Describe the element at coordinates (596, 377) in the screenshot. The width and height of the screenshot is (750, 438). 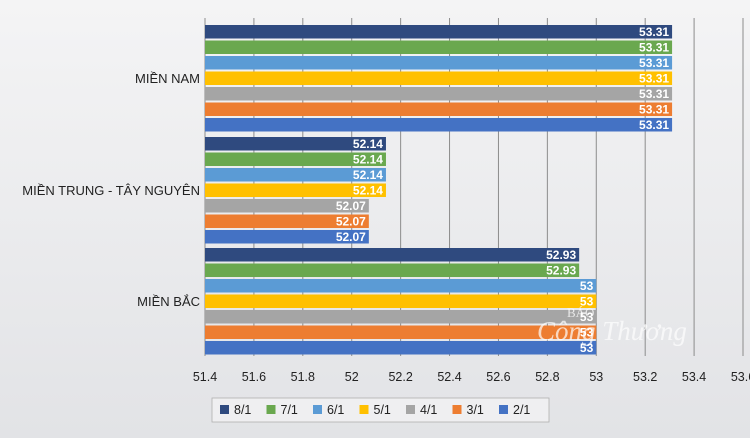
I see `x-tick-label: 53` at that location.